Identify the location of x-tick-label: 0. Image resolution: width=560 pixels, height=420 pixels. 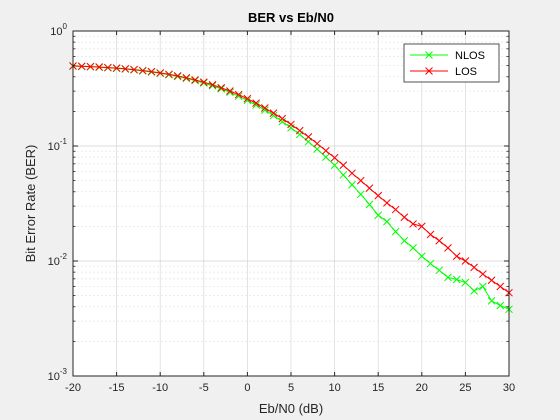
(247, 388).